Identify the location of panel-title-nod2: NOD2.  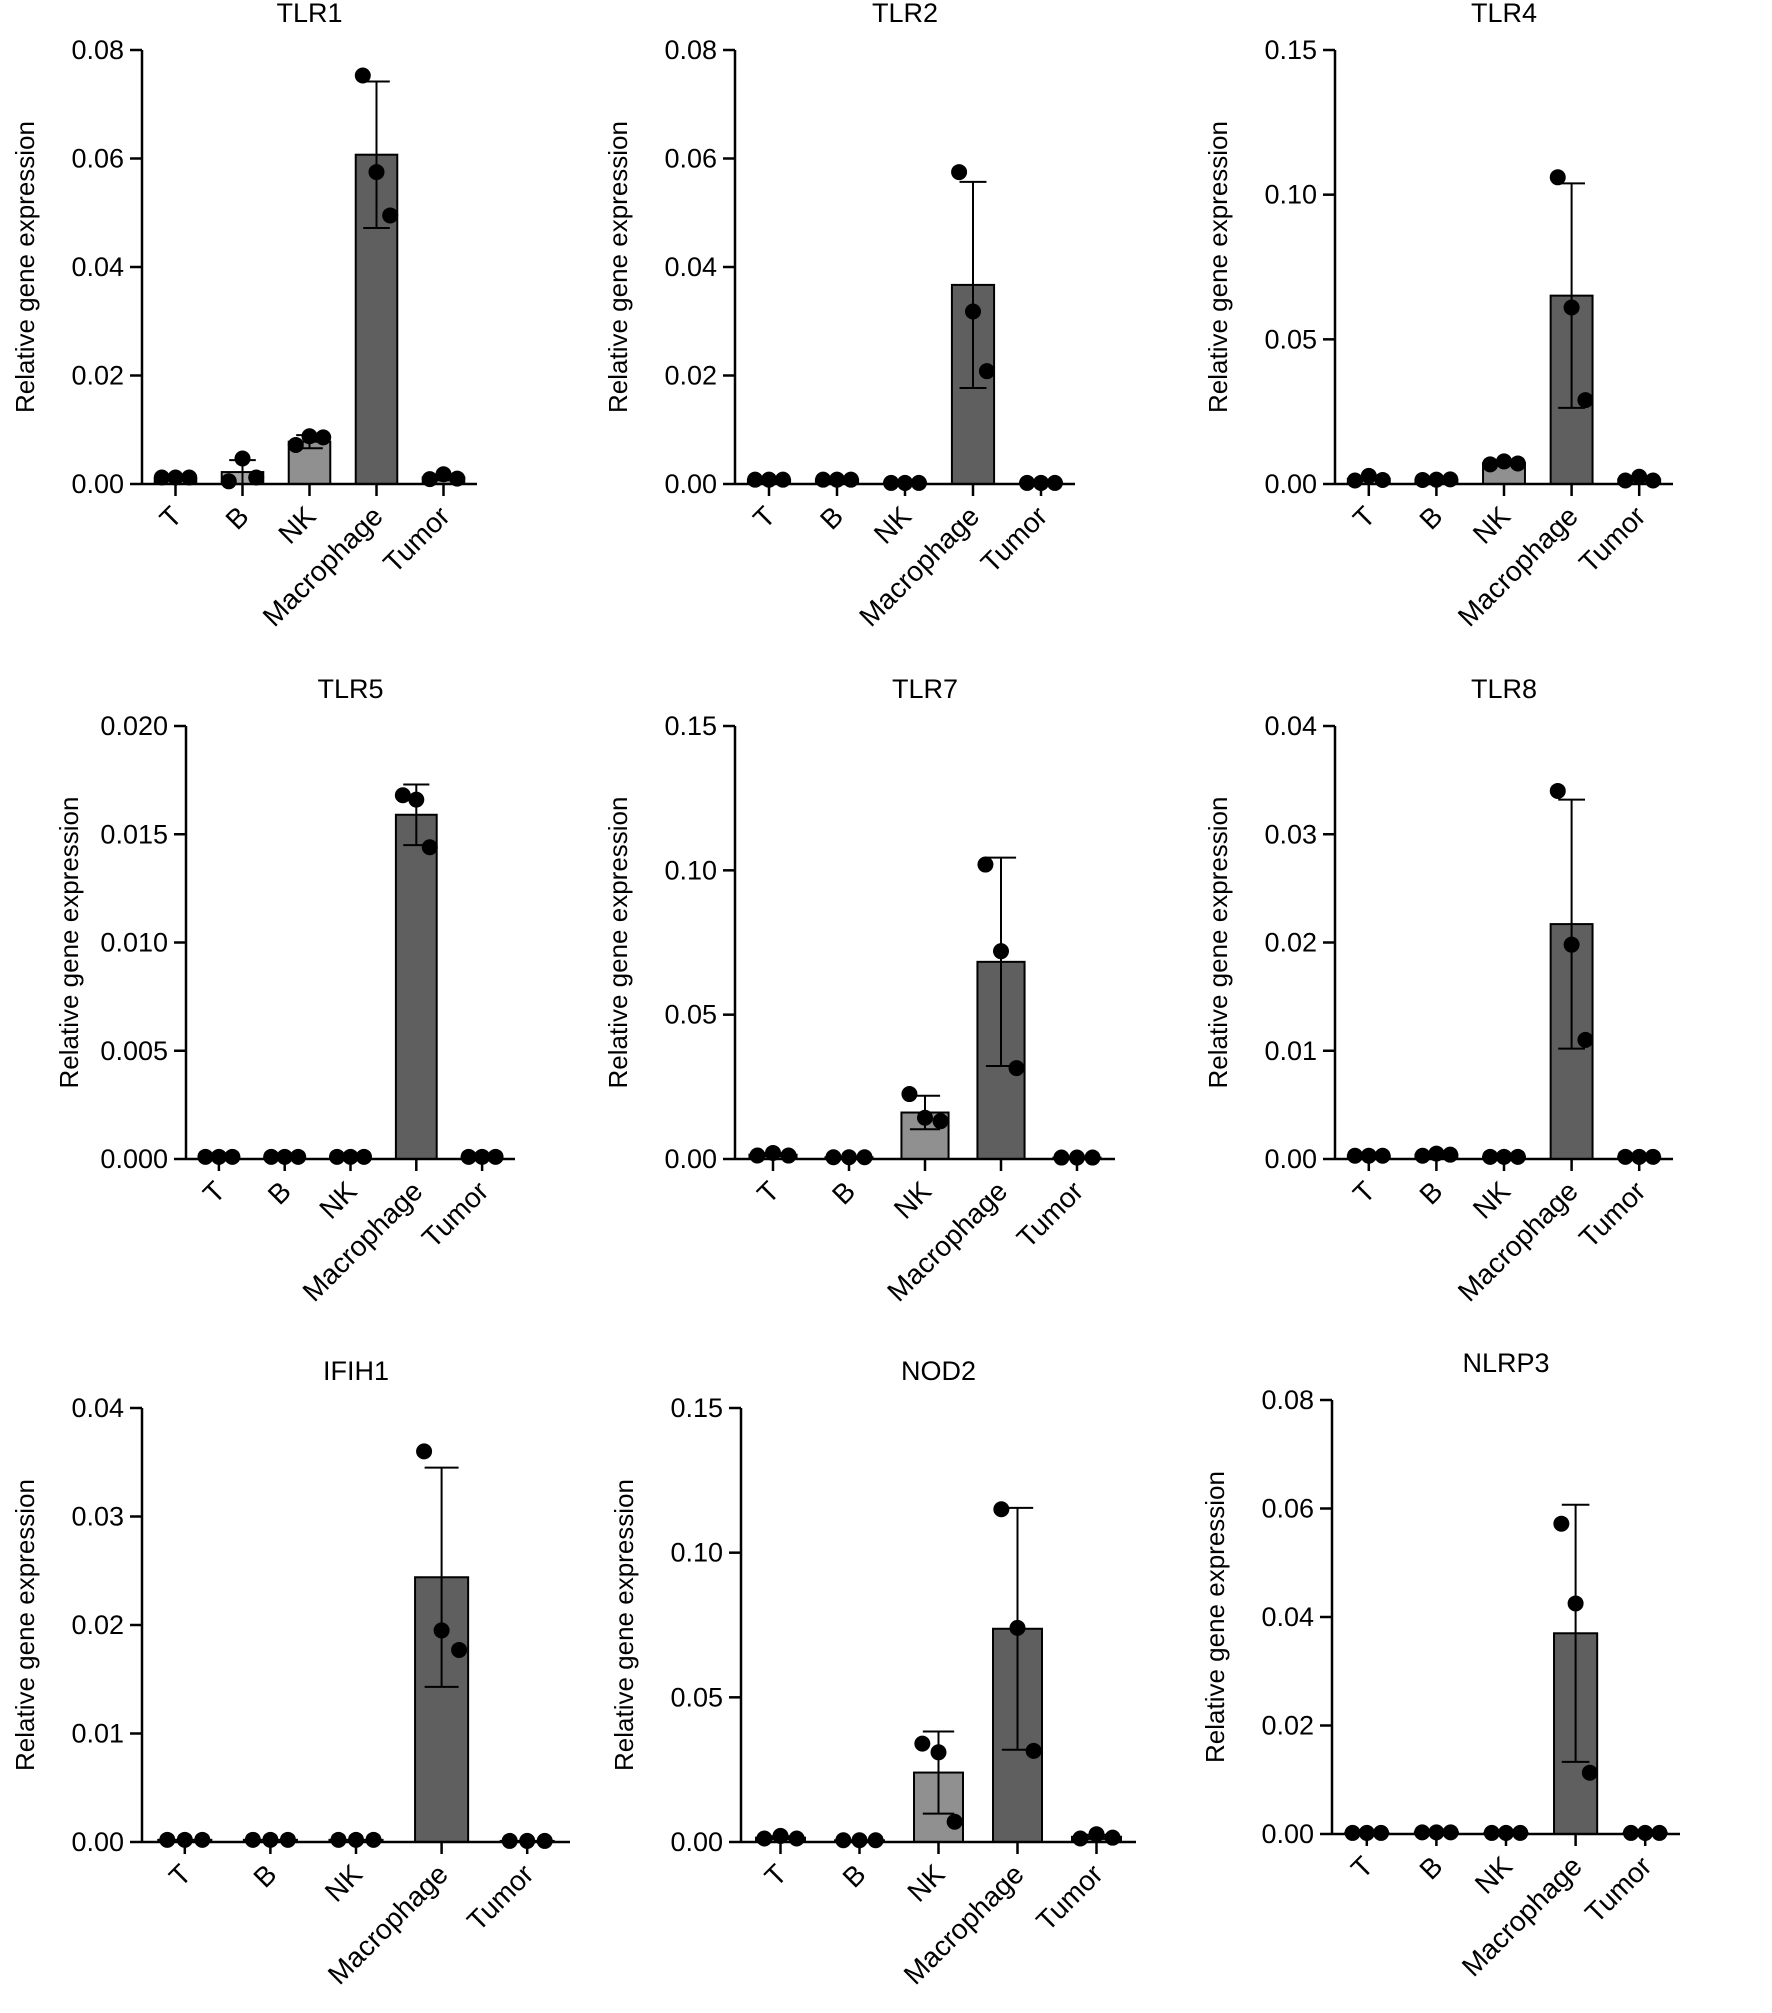
(938, 1371).